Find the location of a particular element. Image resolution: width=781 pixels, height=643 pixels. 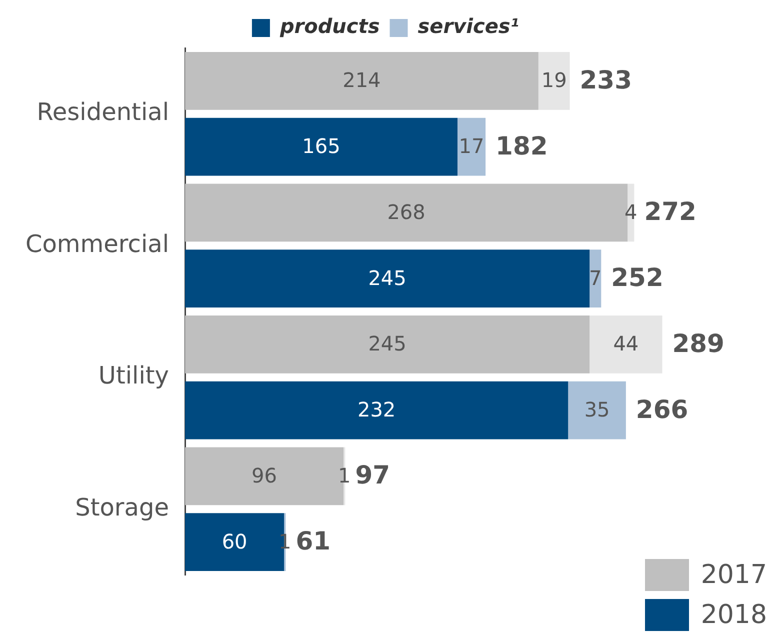

data-label: 17 is located at coordinates (471, 146).